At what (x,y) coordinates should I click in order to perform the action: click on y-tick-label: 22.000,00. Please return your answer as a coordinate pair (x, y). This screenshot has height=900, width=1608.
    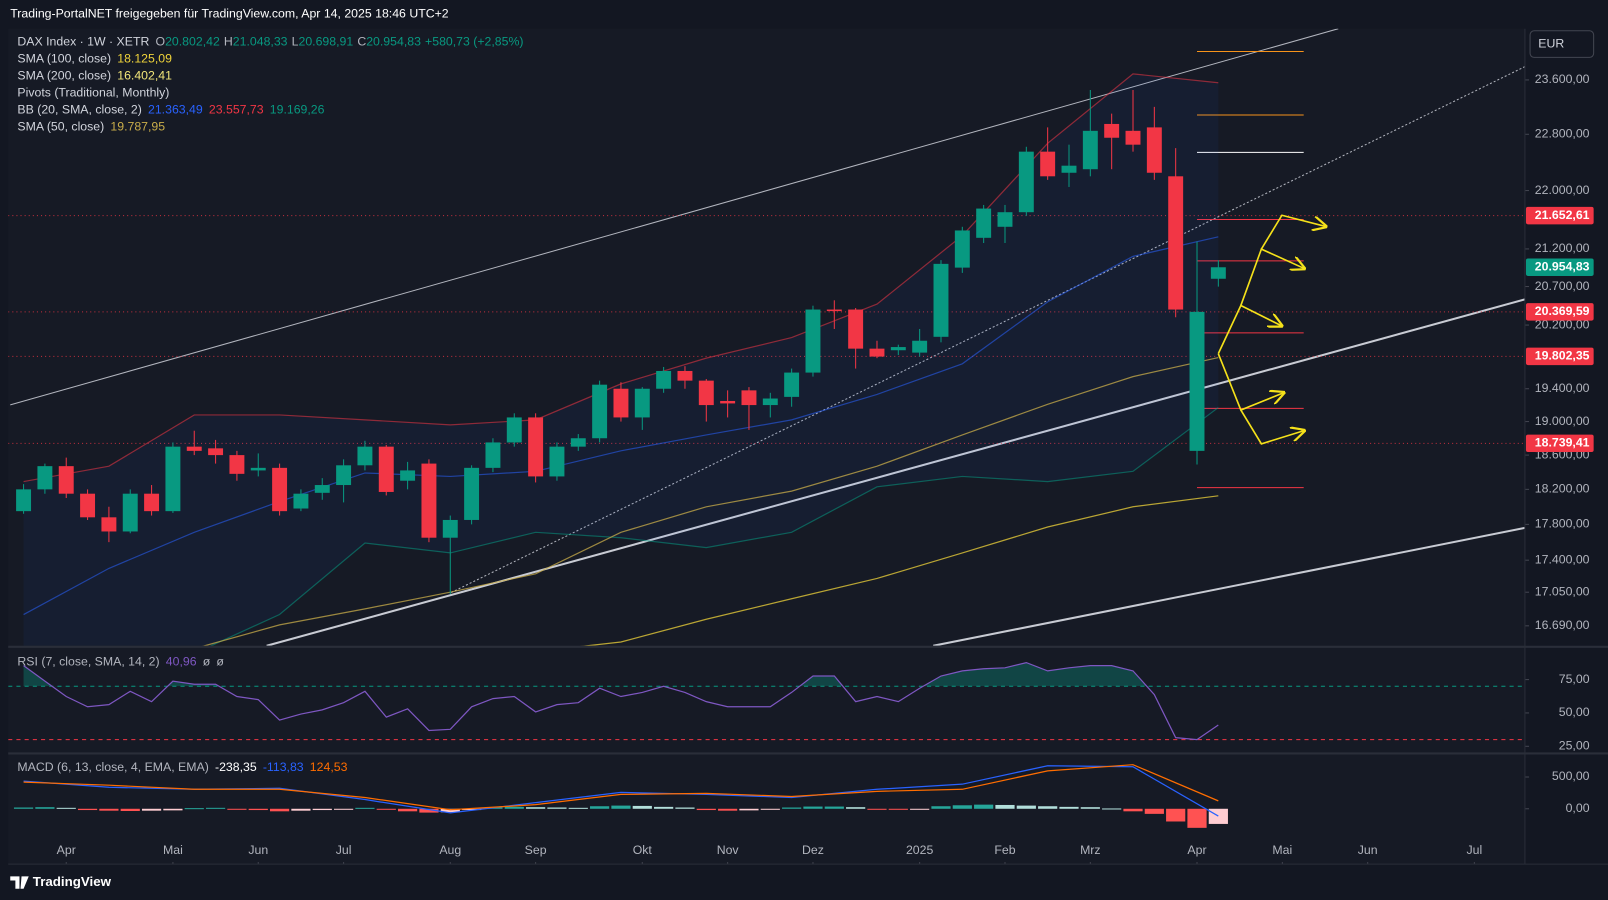
    Looking at the image, I should click on (1562, 190).